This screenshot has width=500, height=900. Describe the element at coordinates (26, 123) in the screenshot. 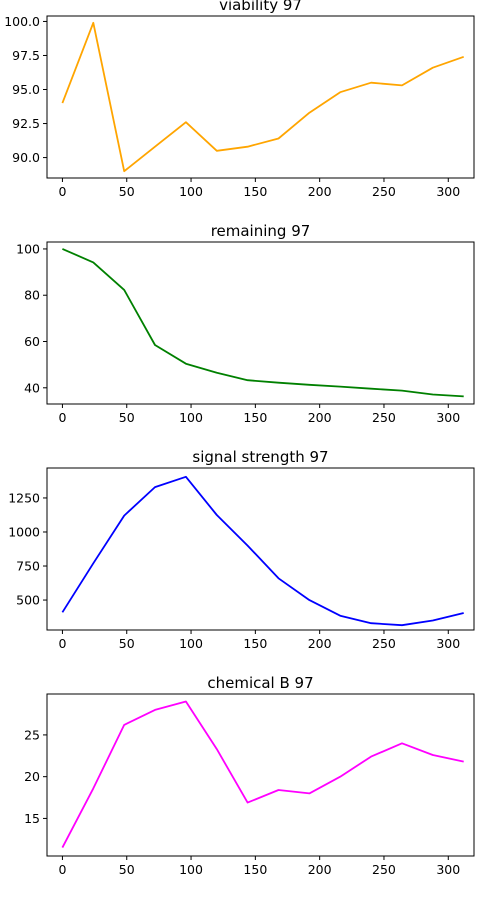

I see `y-tick-label: 92.5` at that location.